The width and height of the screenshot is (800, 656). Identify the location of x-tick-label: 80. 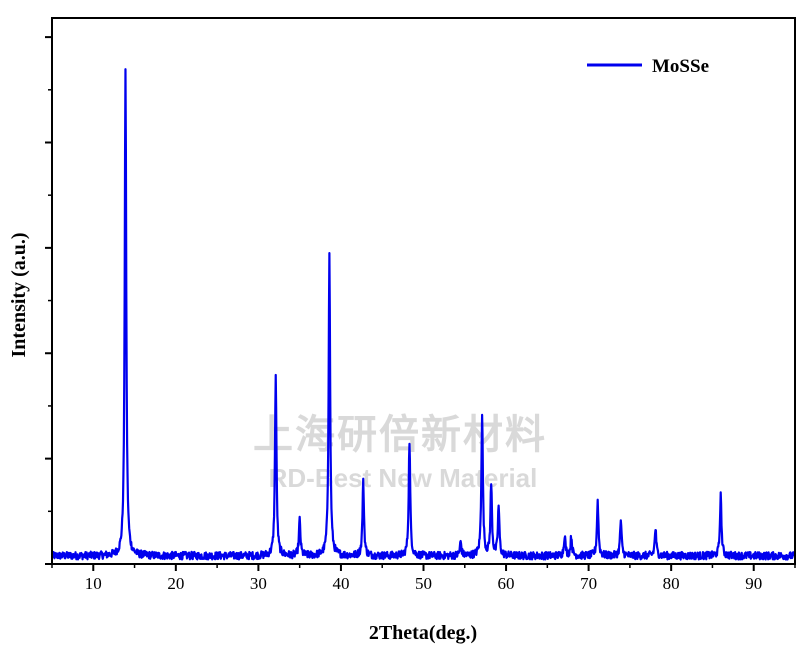
(671, 583).